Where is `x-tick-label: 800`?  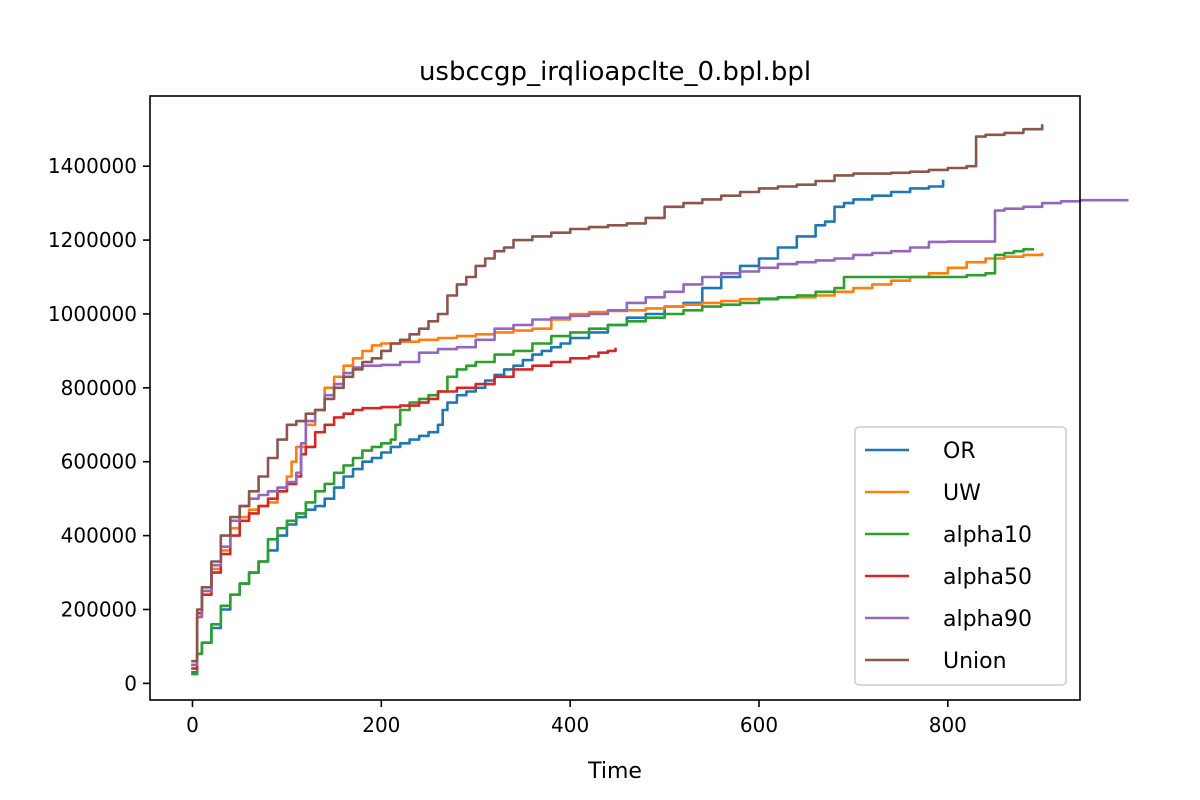 x-tick-label: 800 is located at coordinates (948, 725).